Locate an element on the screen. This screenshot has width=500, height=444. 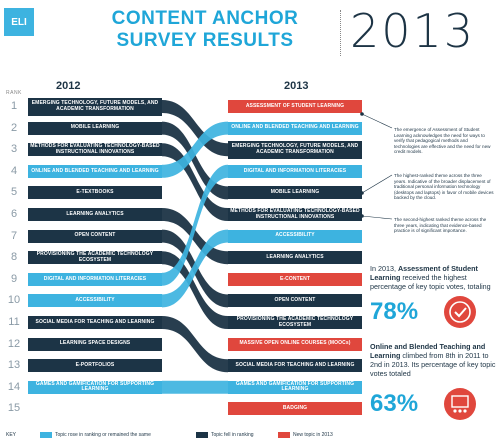
rank-number: 6 is located at coordinates (14, 214).